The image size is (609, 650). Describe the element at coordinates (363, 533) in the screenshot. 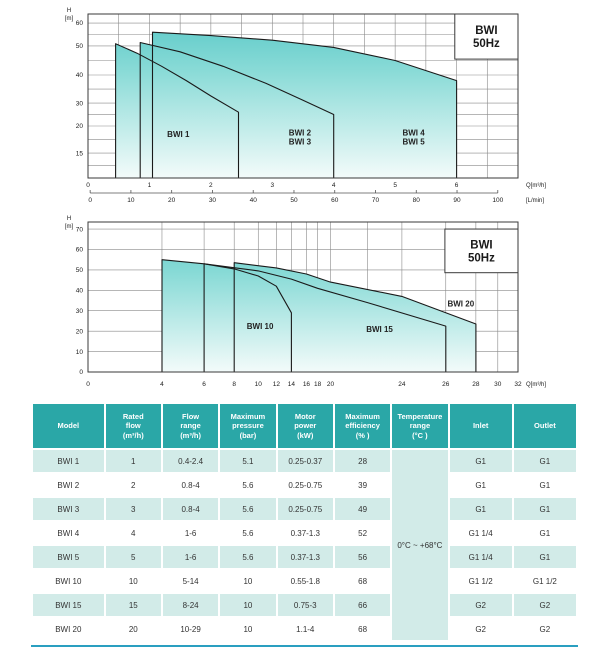

I see `table-cell-max_efficiency: 52` at that location.